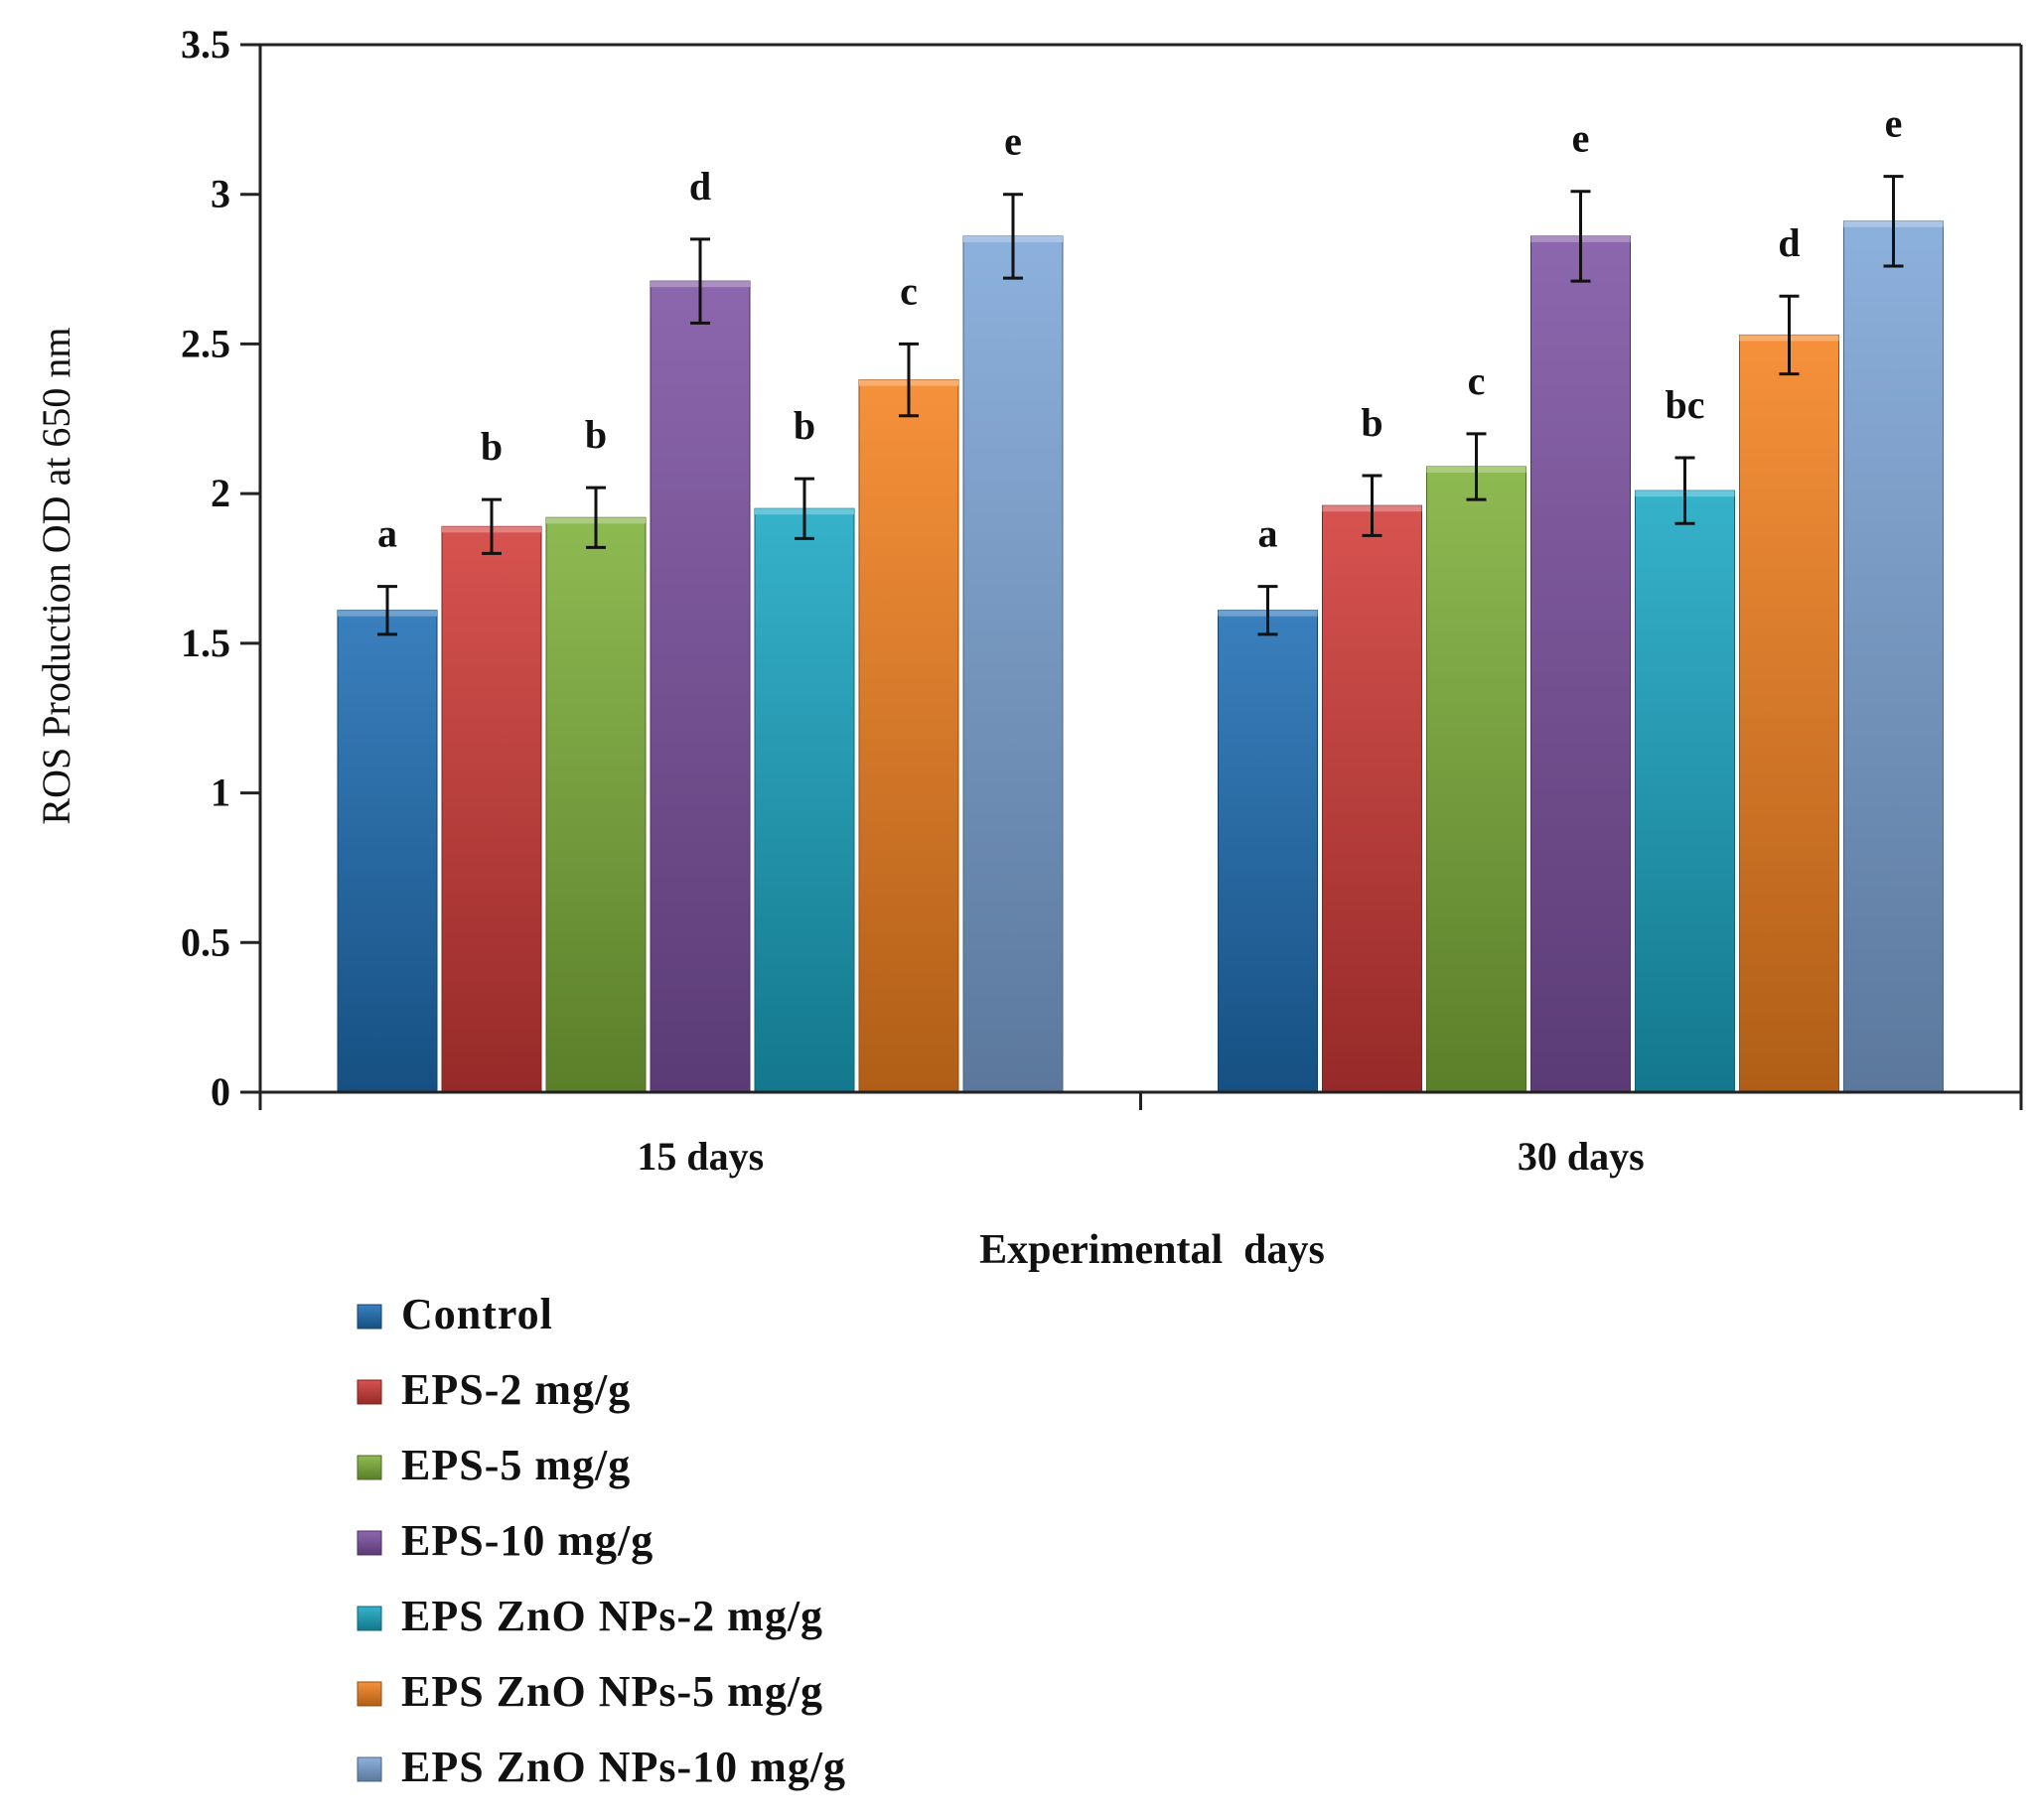  What do you see at coordinates (612, 1691) in the screenshot?
I see `legend-label: EPS ZnO NPs-5 mg/g` at bounding box center [612, 1691].